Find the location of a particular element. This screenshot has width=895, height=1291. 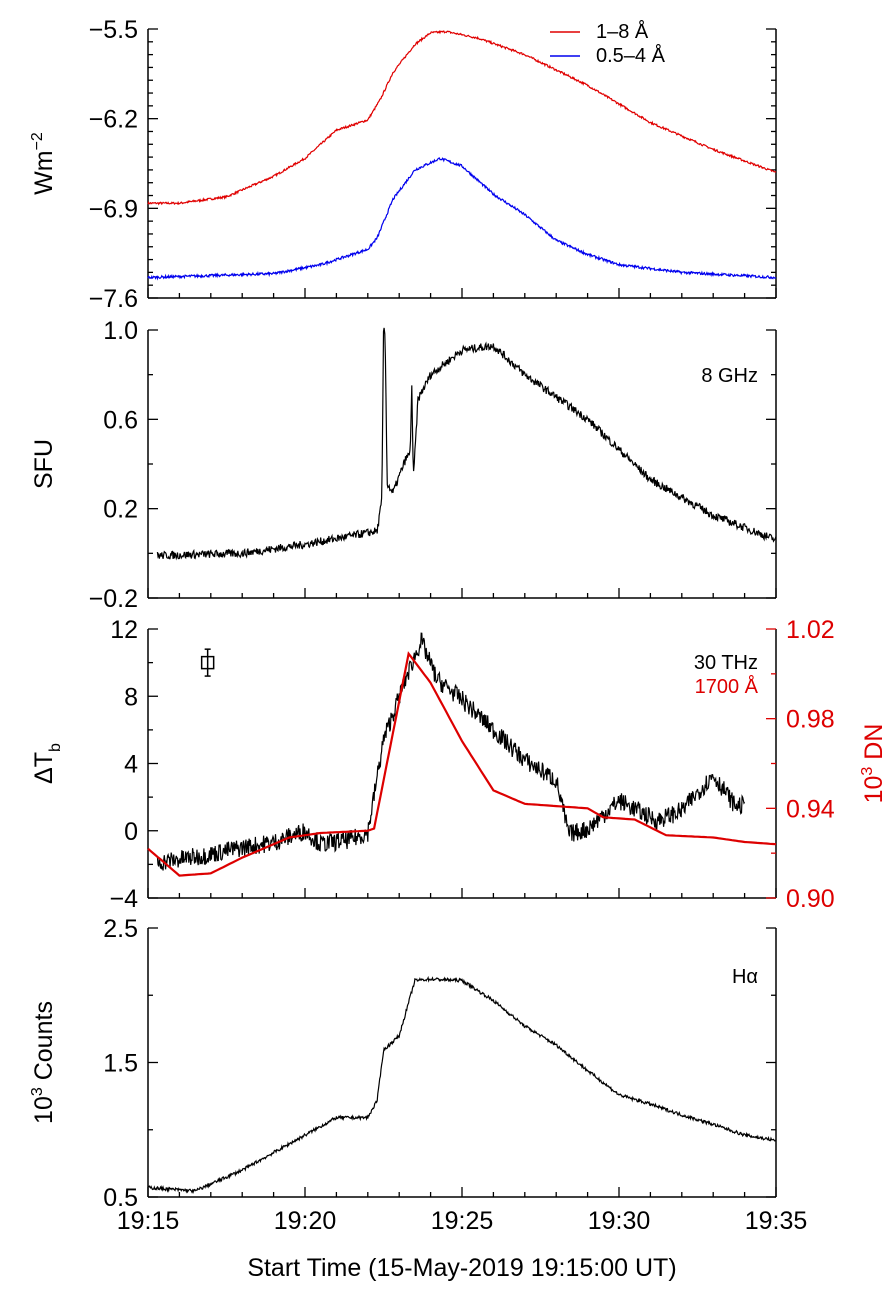

y-tick-label: 0 is located at coordinates (131, 832).